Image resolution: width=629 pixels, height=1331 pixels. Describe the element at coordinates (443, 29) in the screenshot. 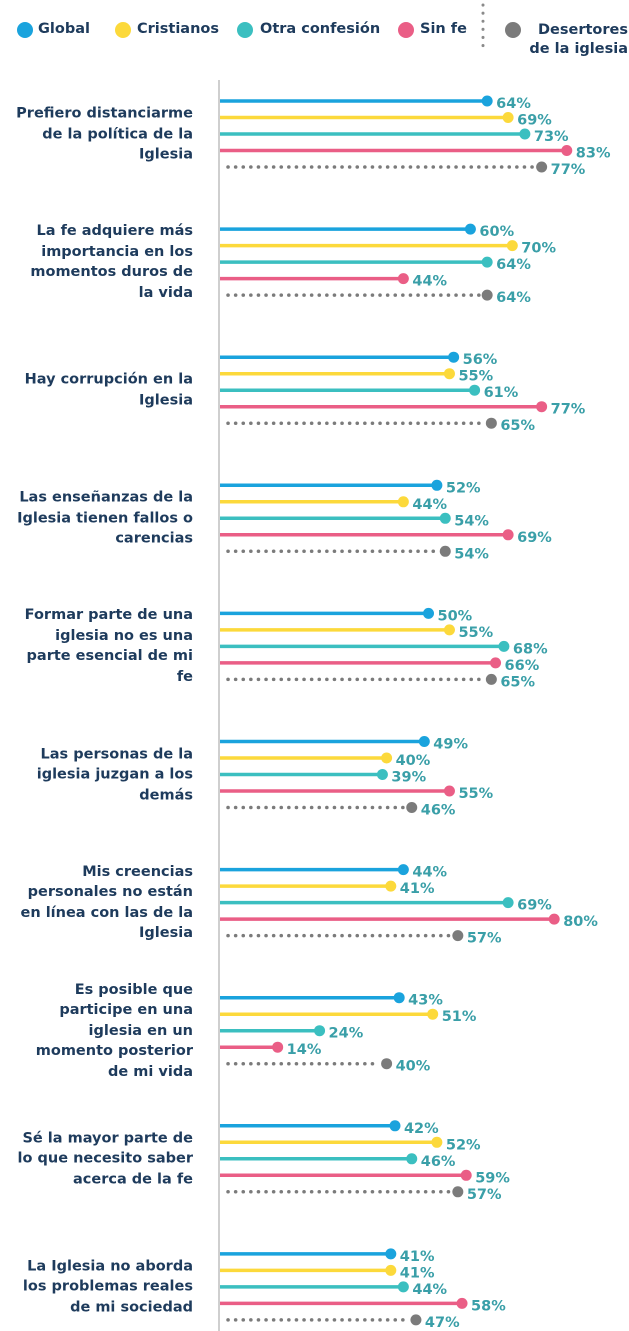

I see `legend-label: Sin fe` at that location.